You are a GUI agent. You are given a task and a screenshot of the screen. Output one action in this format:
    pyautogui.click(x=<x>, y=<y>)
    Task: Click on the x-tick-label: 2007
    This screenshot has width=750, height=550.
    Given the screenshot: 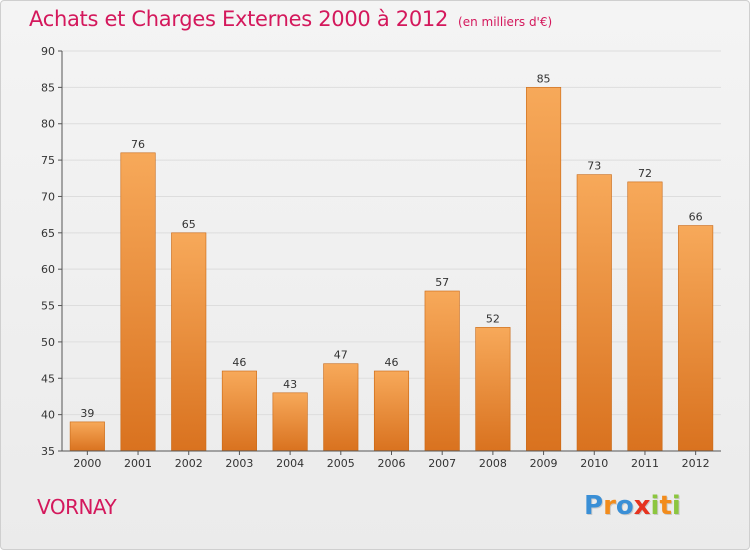 What is the action you would take?
    pyautogui.click(x=442, y=463)
    